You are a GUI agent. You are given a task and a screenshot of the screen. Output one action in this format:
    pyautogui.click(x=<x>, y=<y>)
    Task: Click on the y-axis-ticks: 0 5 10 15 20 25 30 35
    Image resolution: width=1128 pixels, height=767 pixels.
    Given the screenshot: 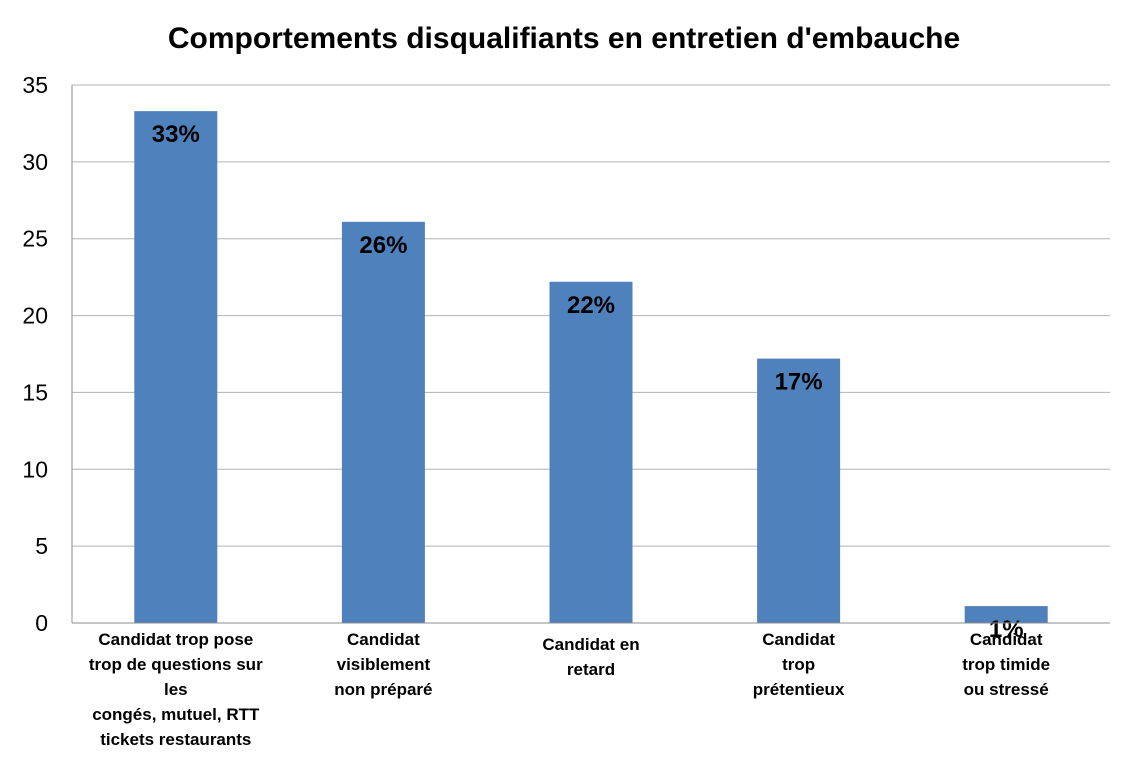 What is the action you would take?
    pyautogui.click(x=35, y=354)
    